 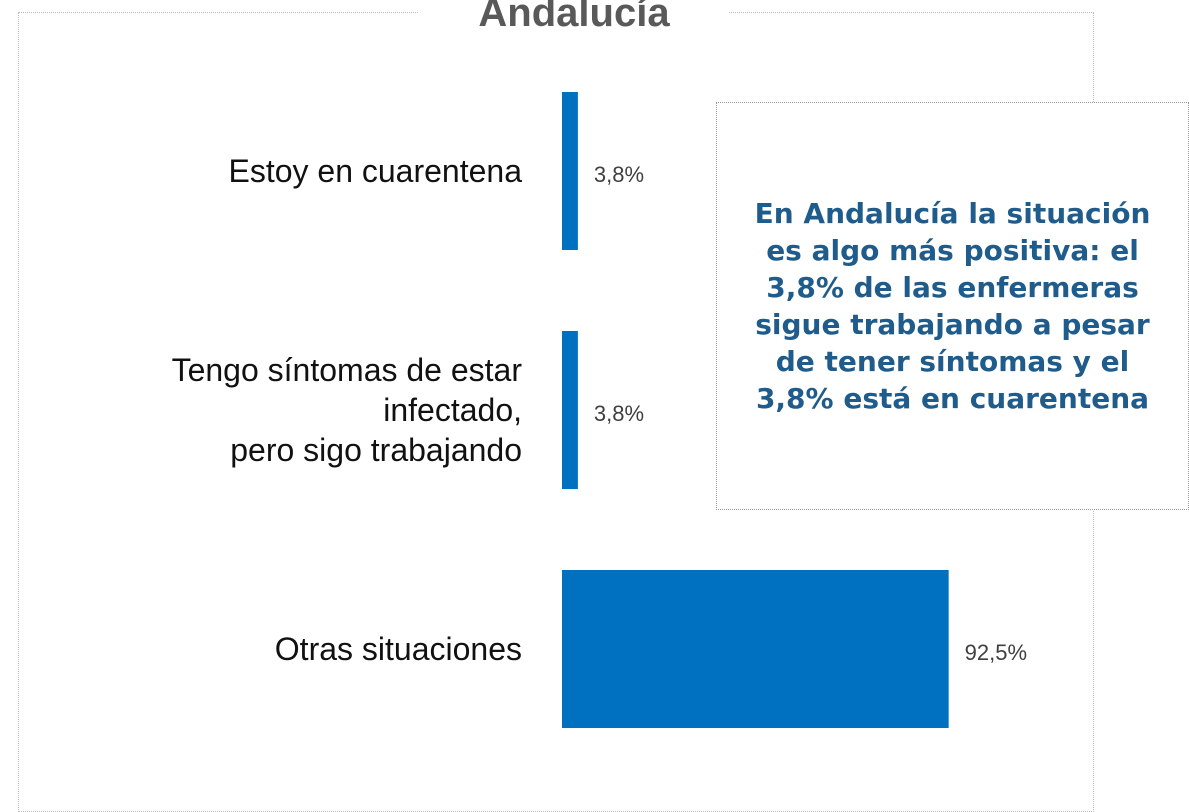 I want to click on value-label: 92,5%, so click(x=996, y=652).